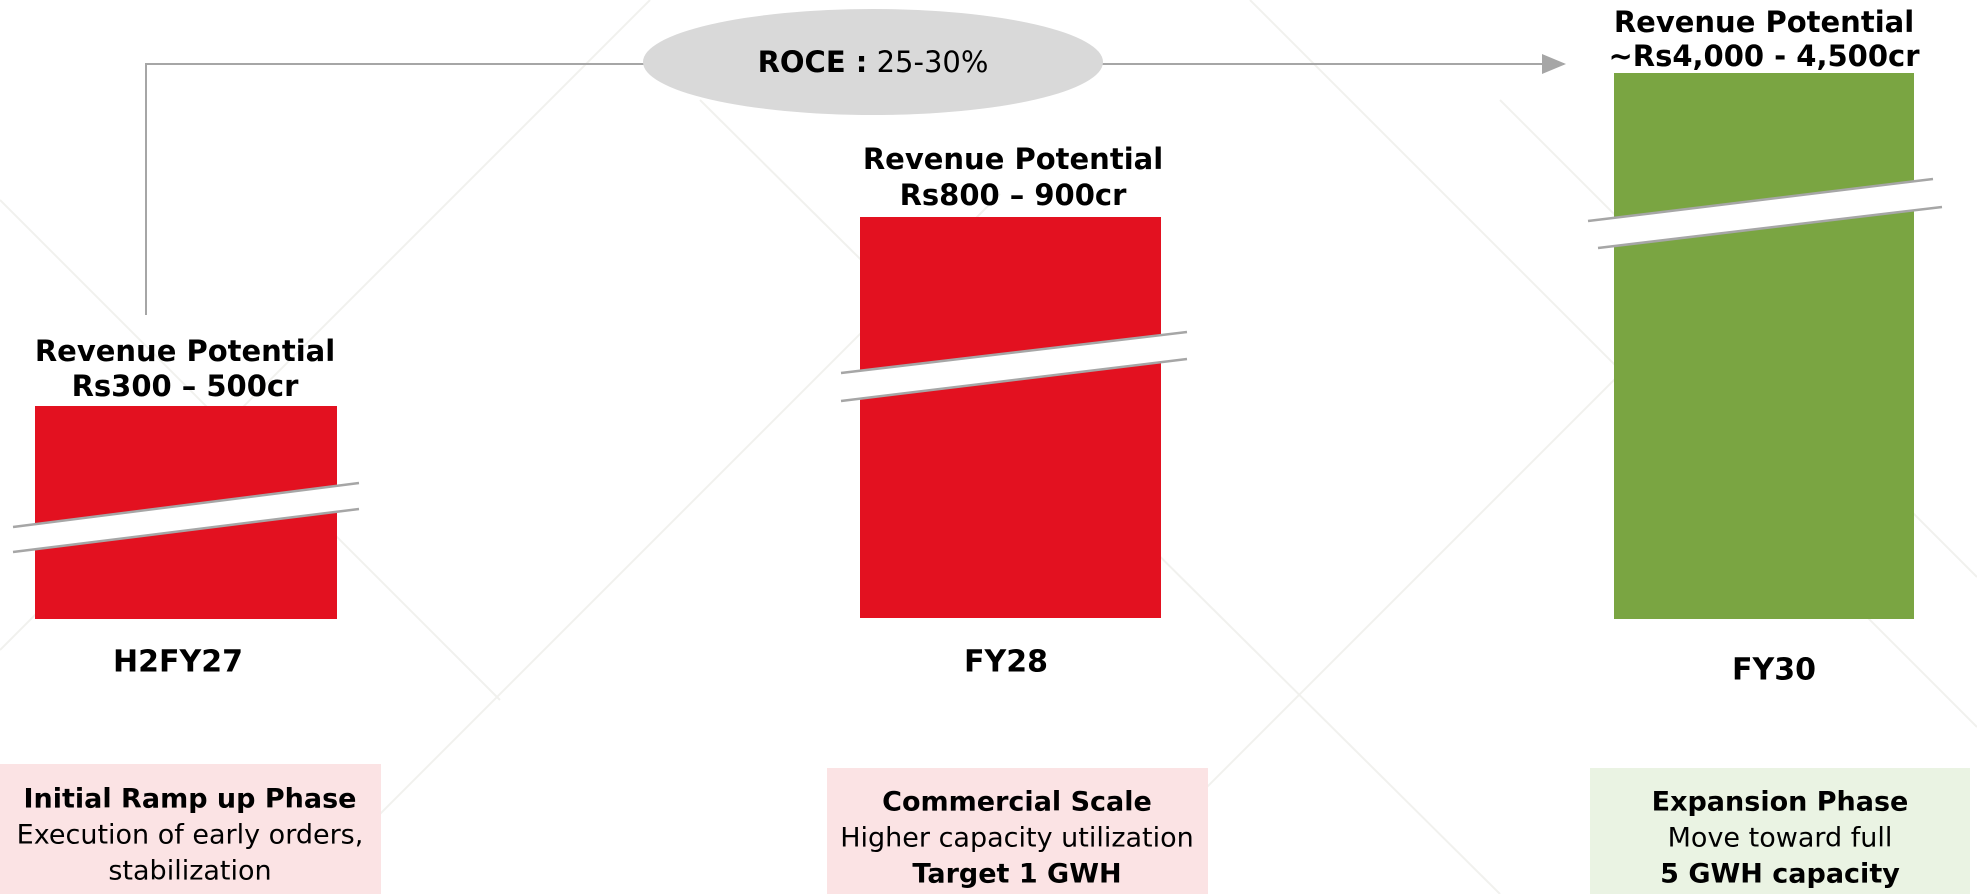 The image size is (1977, 894). Describe the element at coordinates (1006, 662) in the screenshot. I see `period-label: FY28` at that location.